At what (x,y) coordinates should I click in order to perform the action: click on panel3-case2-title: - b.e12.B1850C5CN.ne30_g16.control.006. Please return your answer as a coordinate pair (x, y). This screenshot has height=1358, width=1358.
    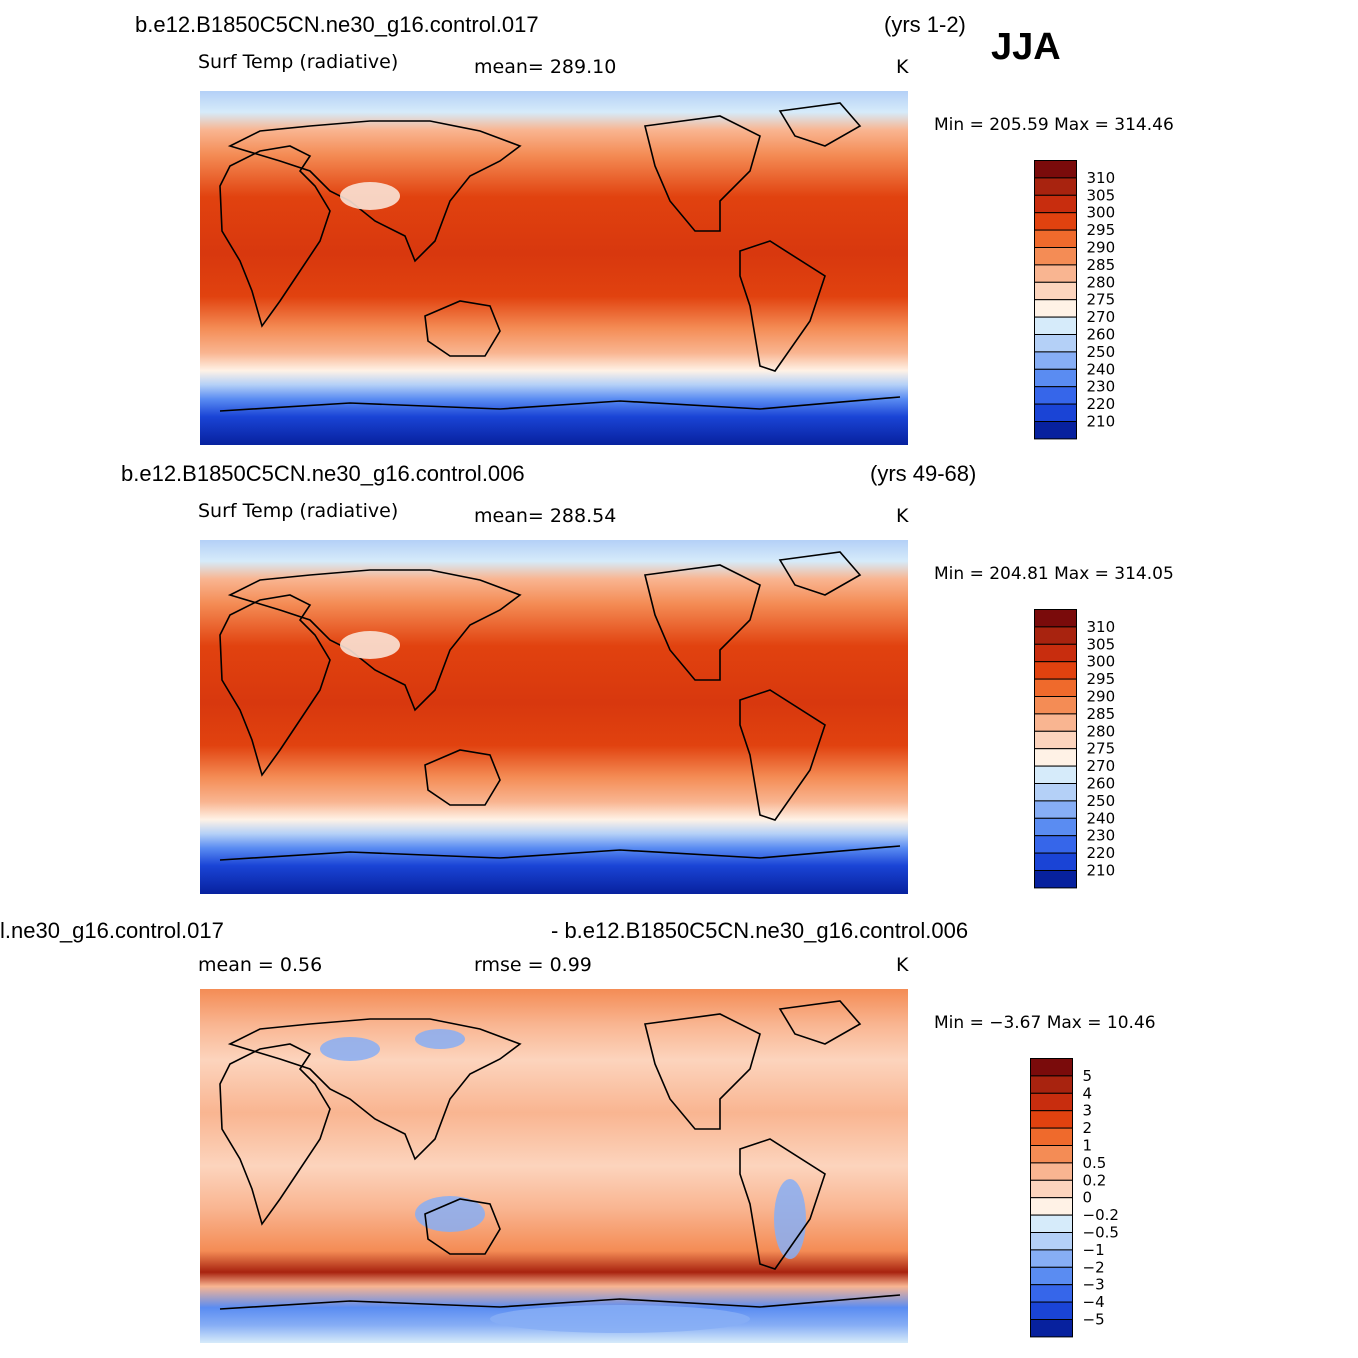
    Looking at the image, I should click on (760, 930).